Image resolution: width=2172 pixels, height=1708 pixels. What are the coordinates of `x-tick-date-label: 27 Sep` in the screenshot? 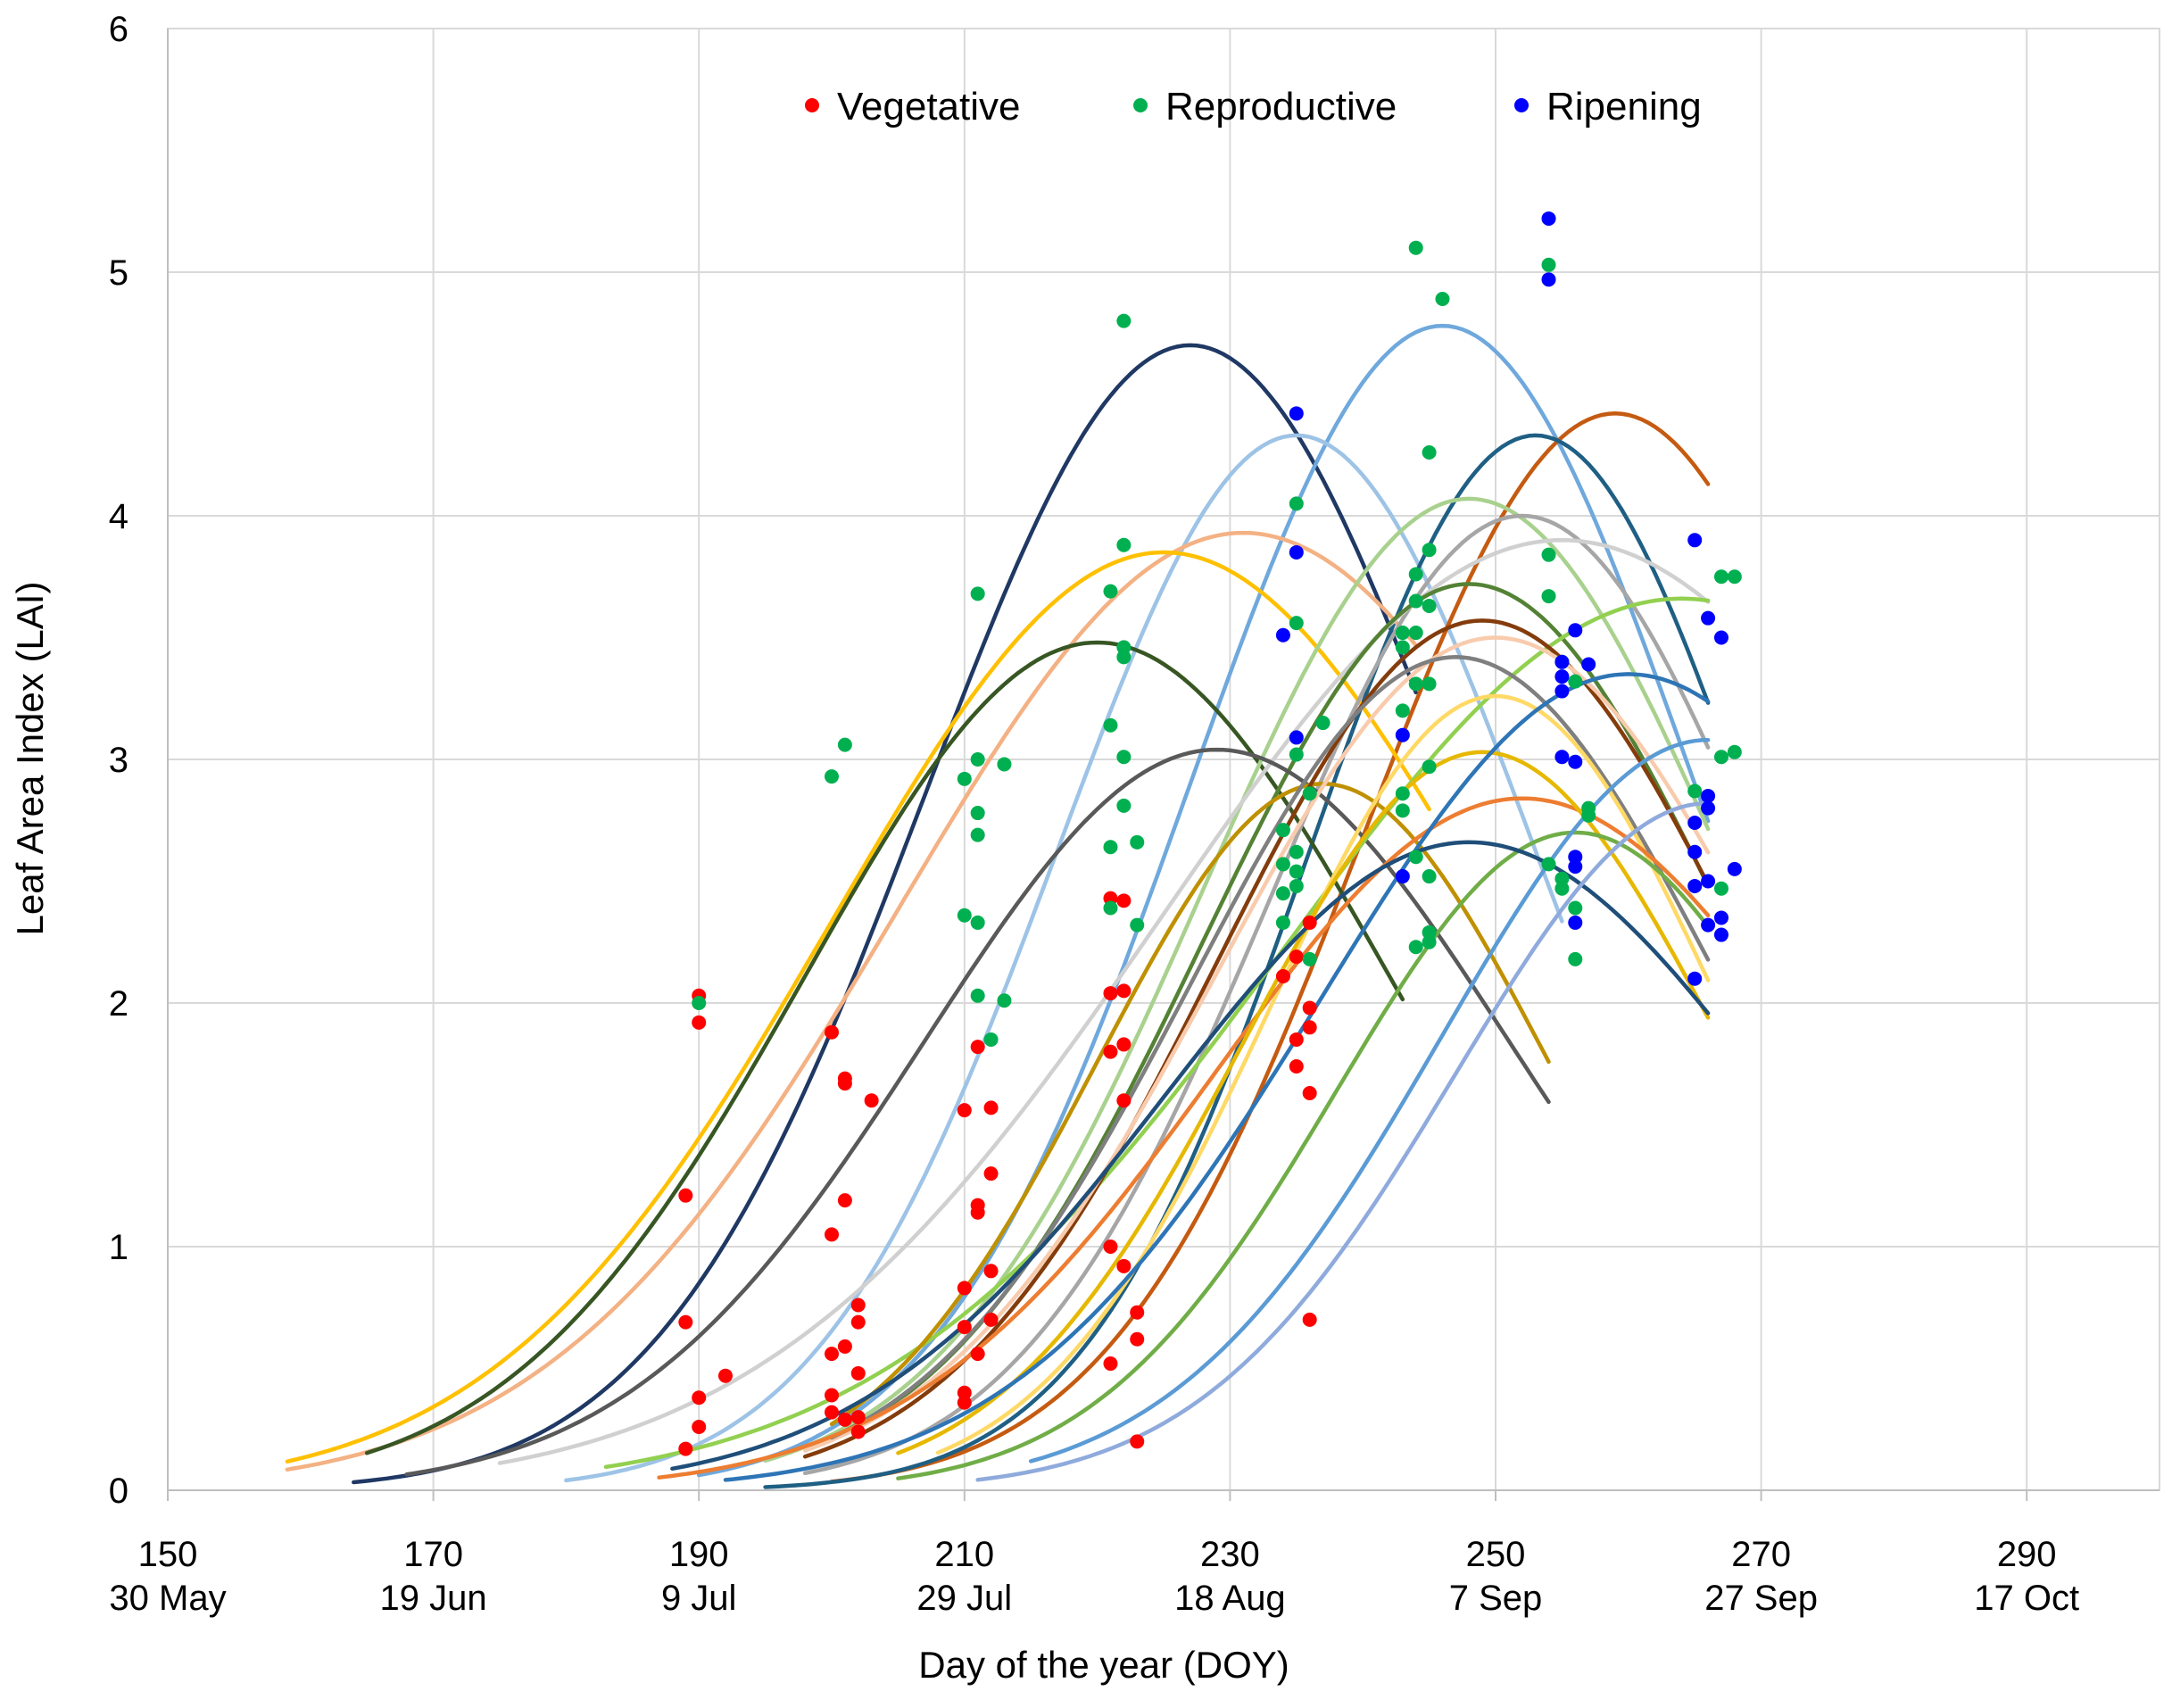 It's located at (1761, 1599).